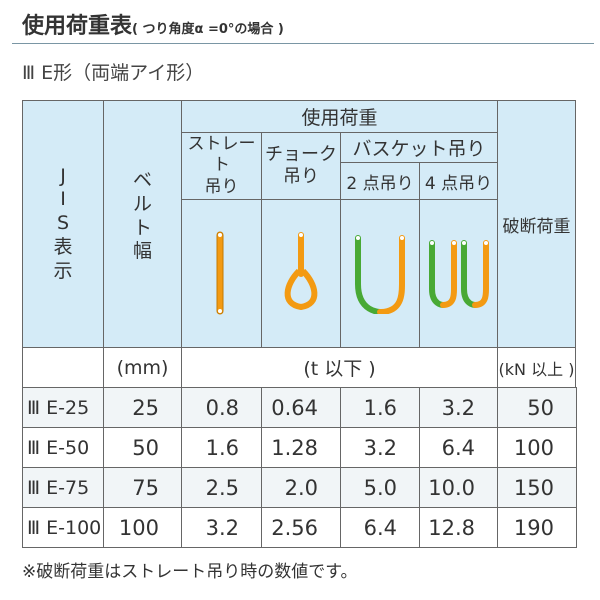  I want to click on table-row-label: Ⅲ E-75, so click(63, 487).